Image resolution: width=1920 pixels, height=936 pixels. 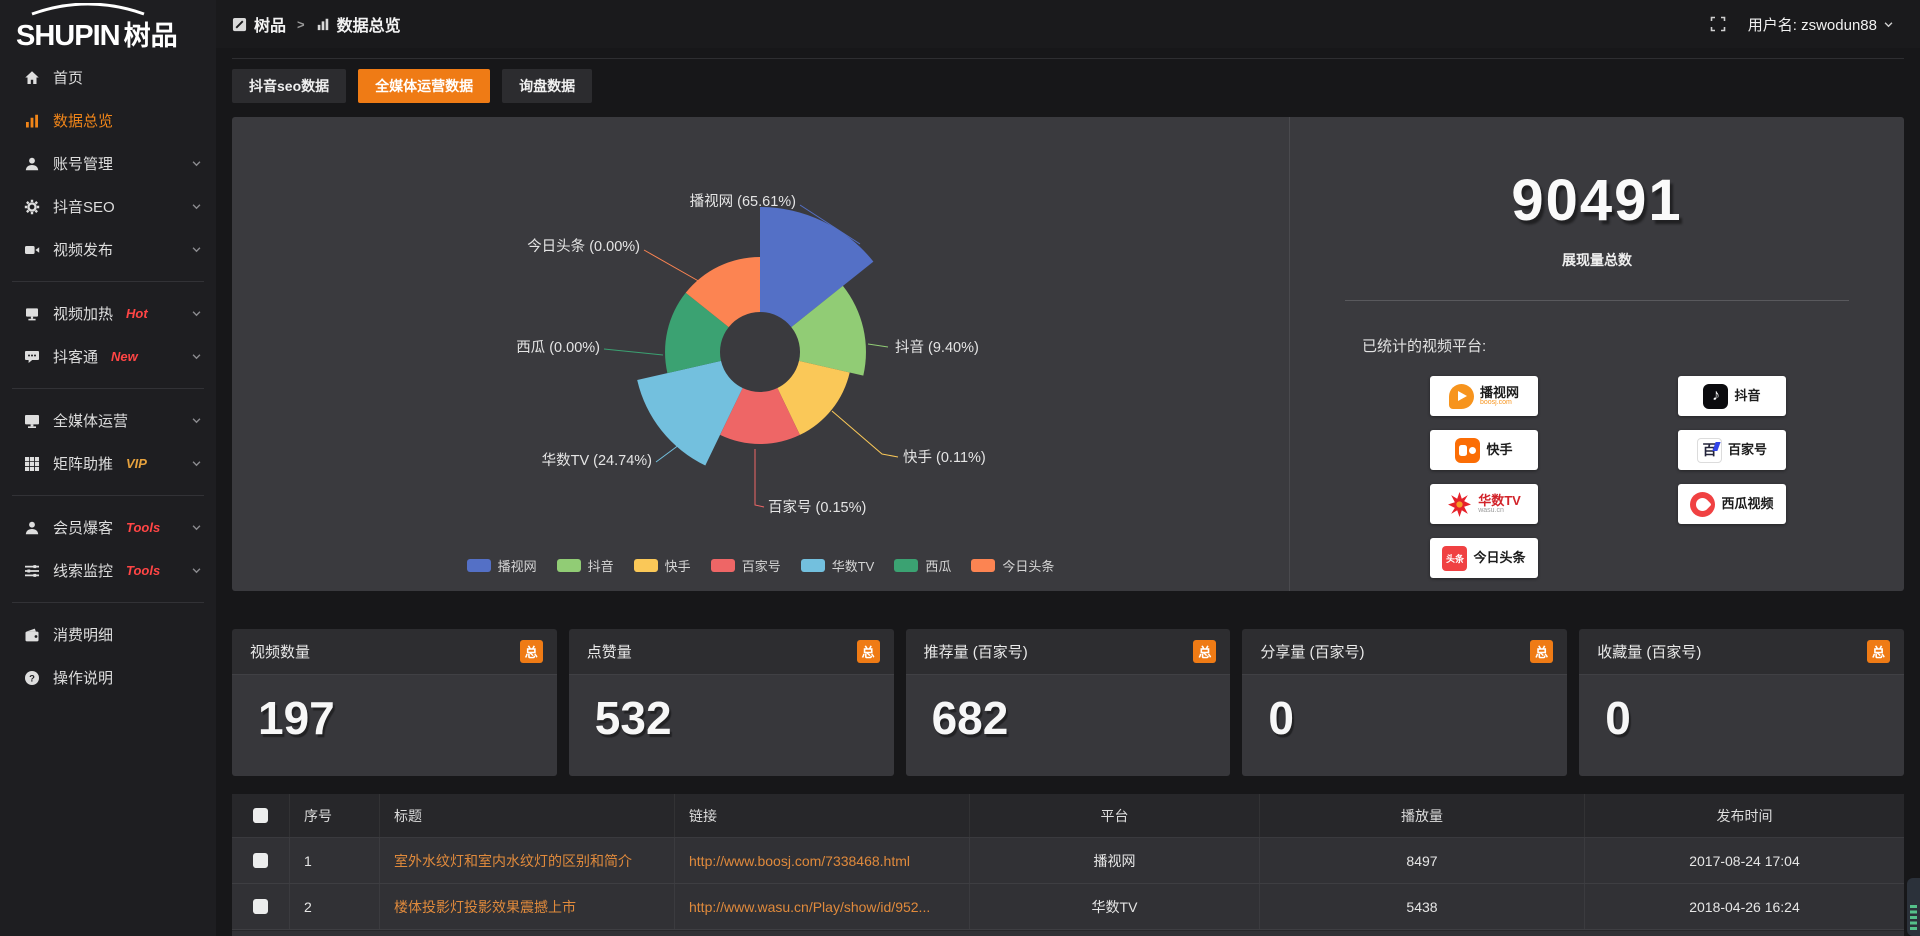 I want to click on table-row-partial, so click(x=1068, y=933).